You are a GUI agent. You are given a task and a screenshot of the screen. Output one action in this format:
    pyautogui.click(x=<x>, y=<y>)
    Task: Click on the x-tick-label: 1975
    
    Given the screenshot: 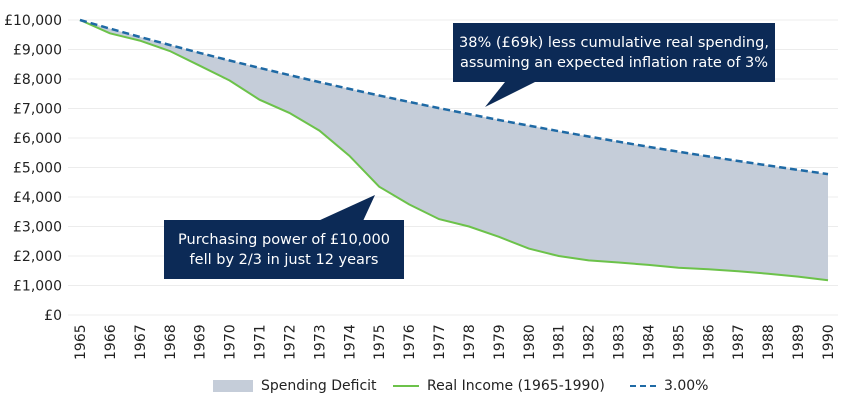 What is the action you would take?
    pyautogui.click(x=380, y=342)
    